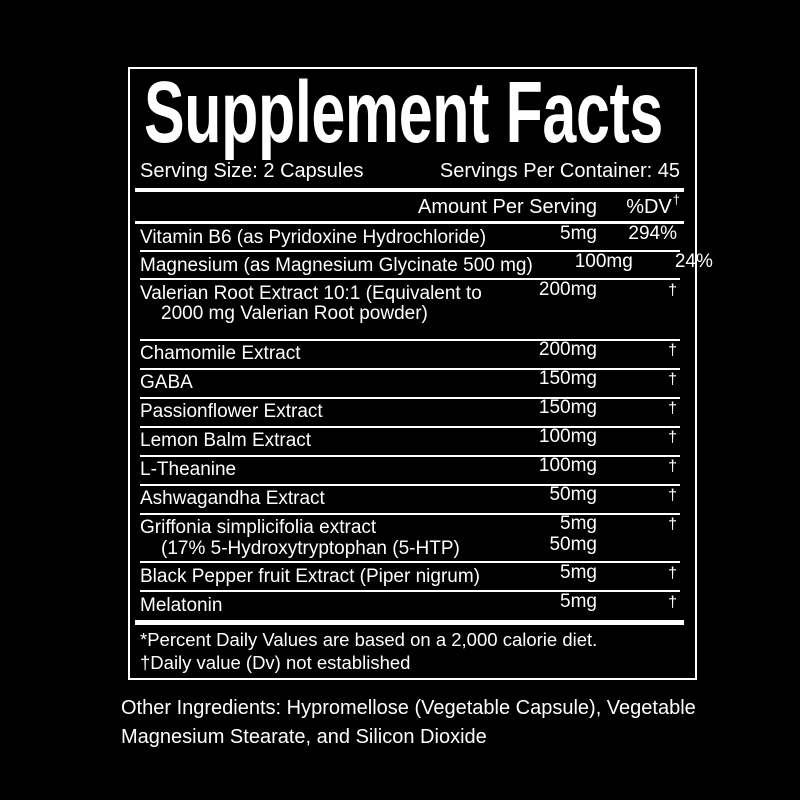  Describe the element at coordinates (649, 206) in the screenshot. I see `dv-header-label: %DV` at that location.